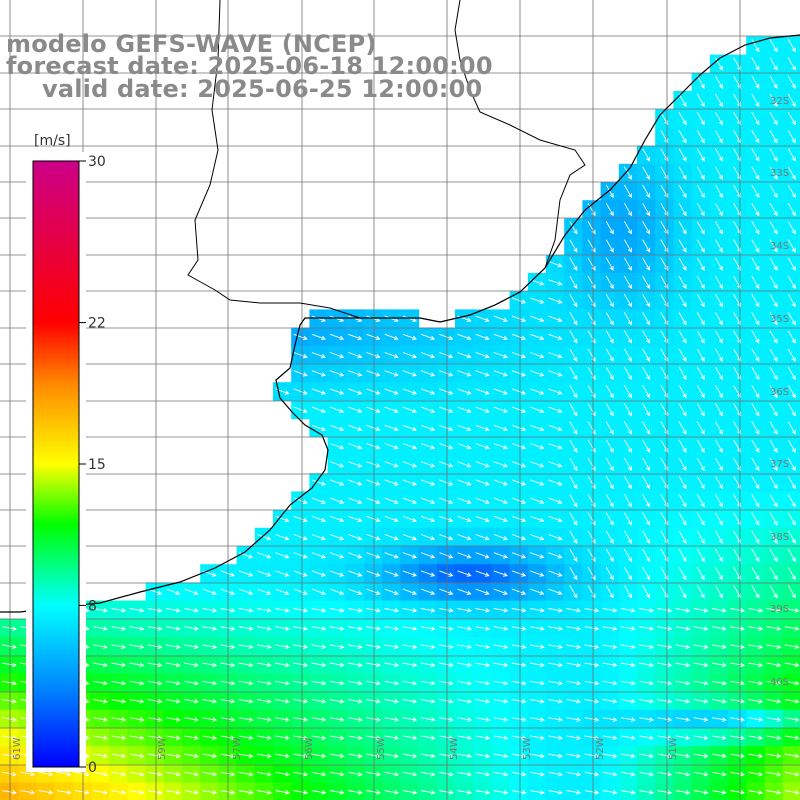 The image size is (800, 800). I want to click on lon-label: 52W, so click(600, 748).